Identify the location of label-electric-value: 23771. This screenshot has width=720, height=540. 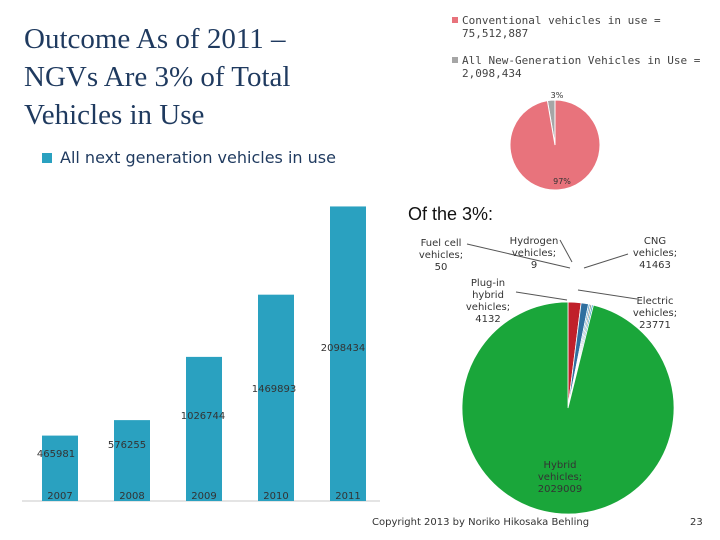
(655, 325).